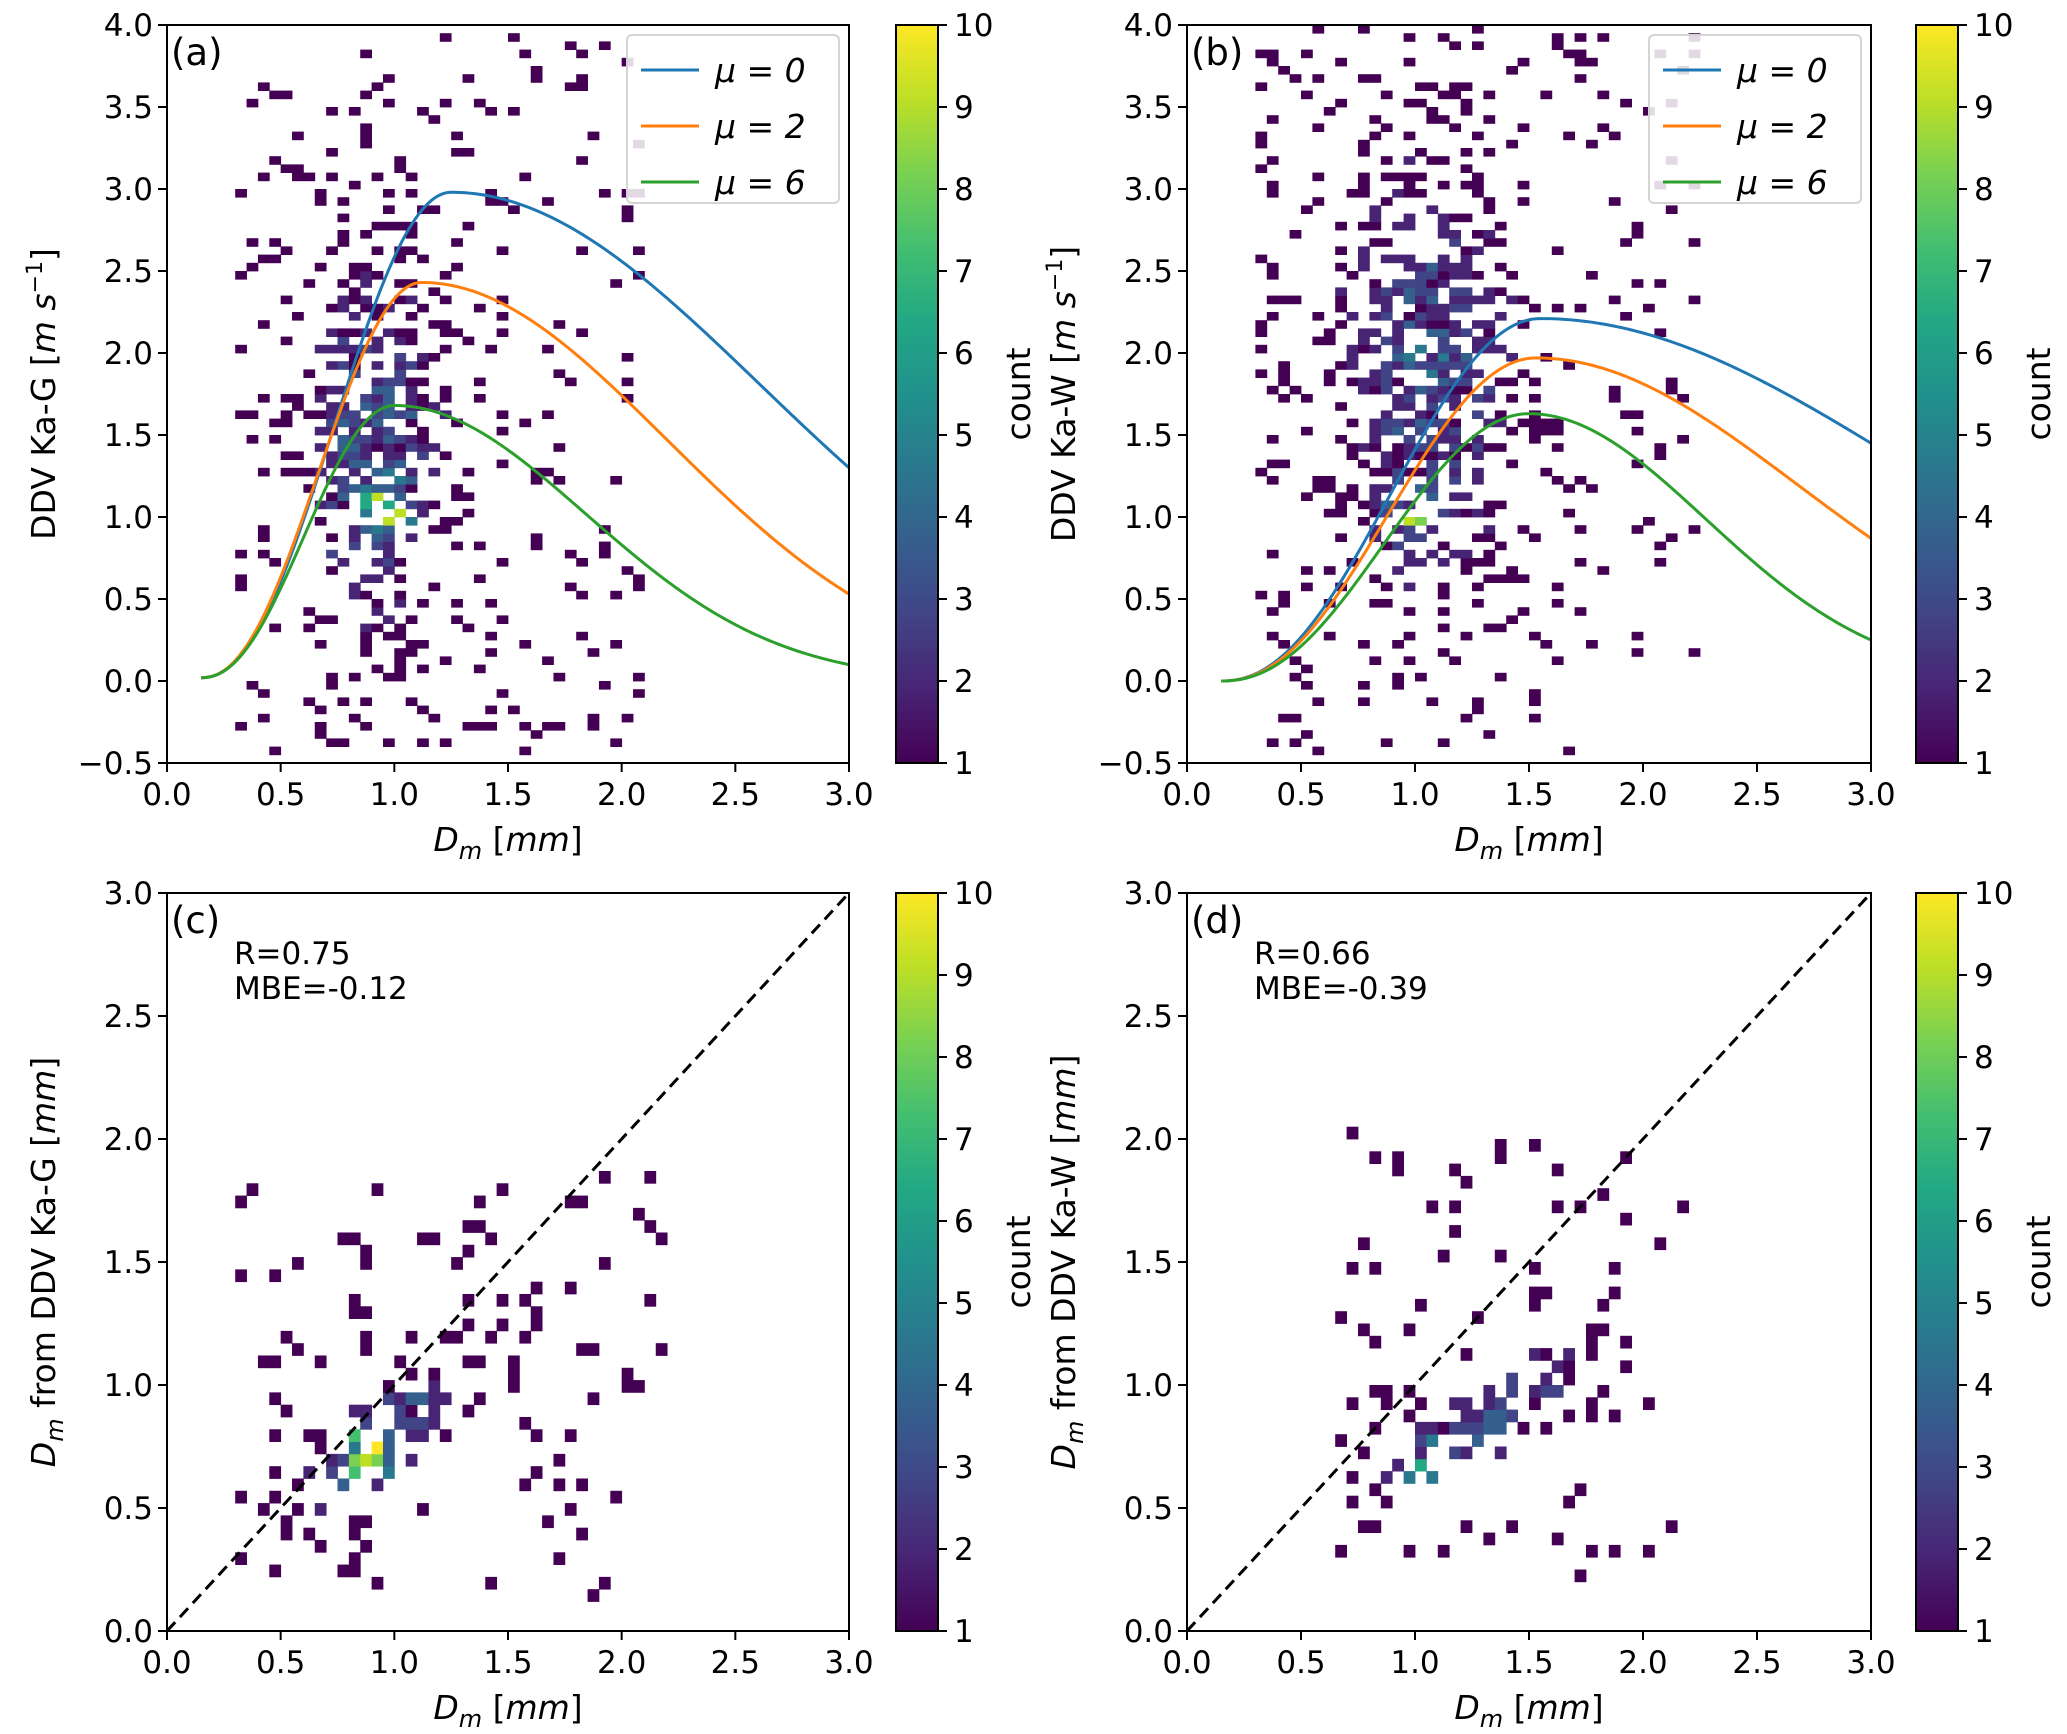  I want to click on colorbar-tick-label: 3, so click(964, 600).